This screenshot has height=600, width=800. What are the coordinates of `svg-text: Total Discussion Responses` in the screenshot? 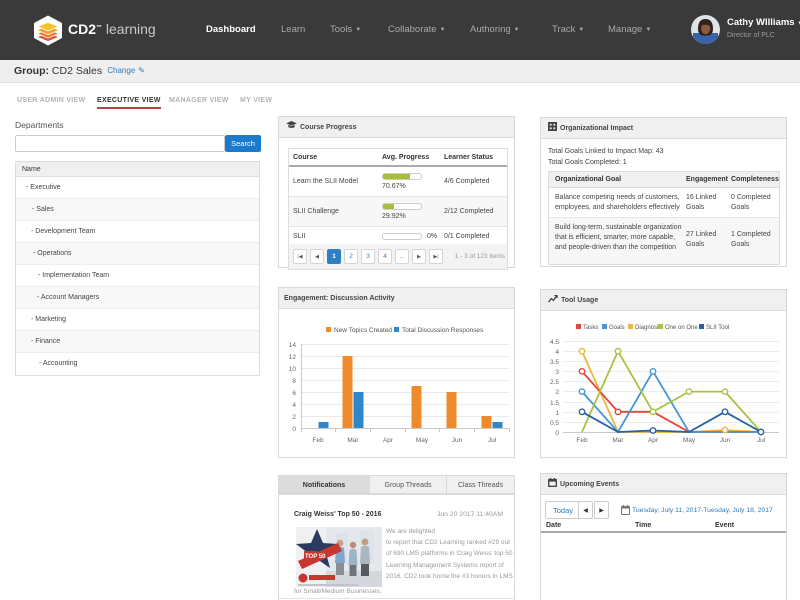 It's located at (443, 330).